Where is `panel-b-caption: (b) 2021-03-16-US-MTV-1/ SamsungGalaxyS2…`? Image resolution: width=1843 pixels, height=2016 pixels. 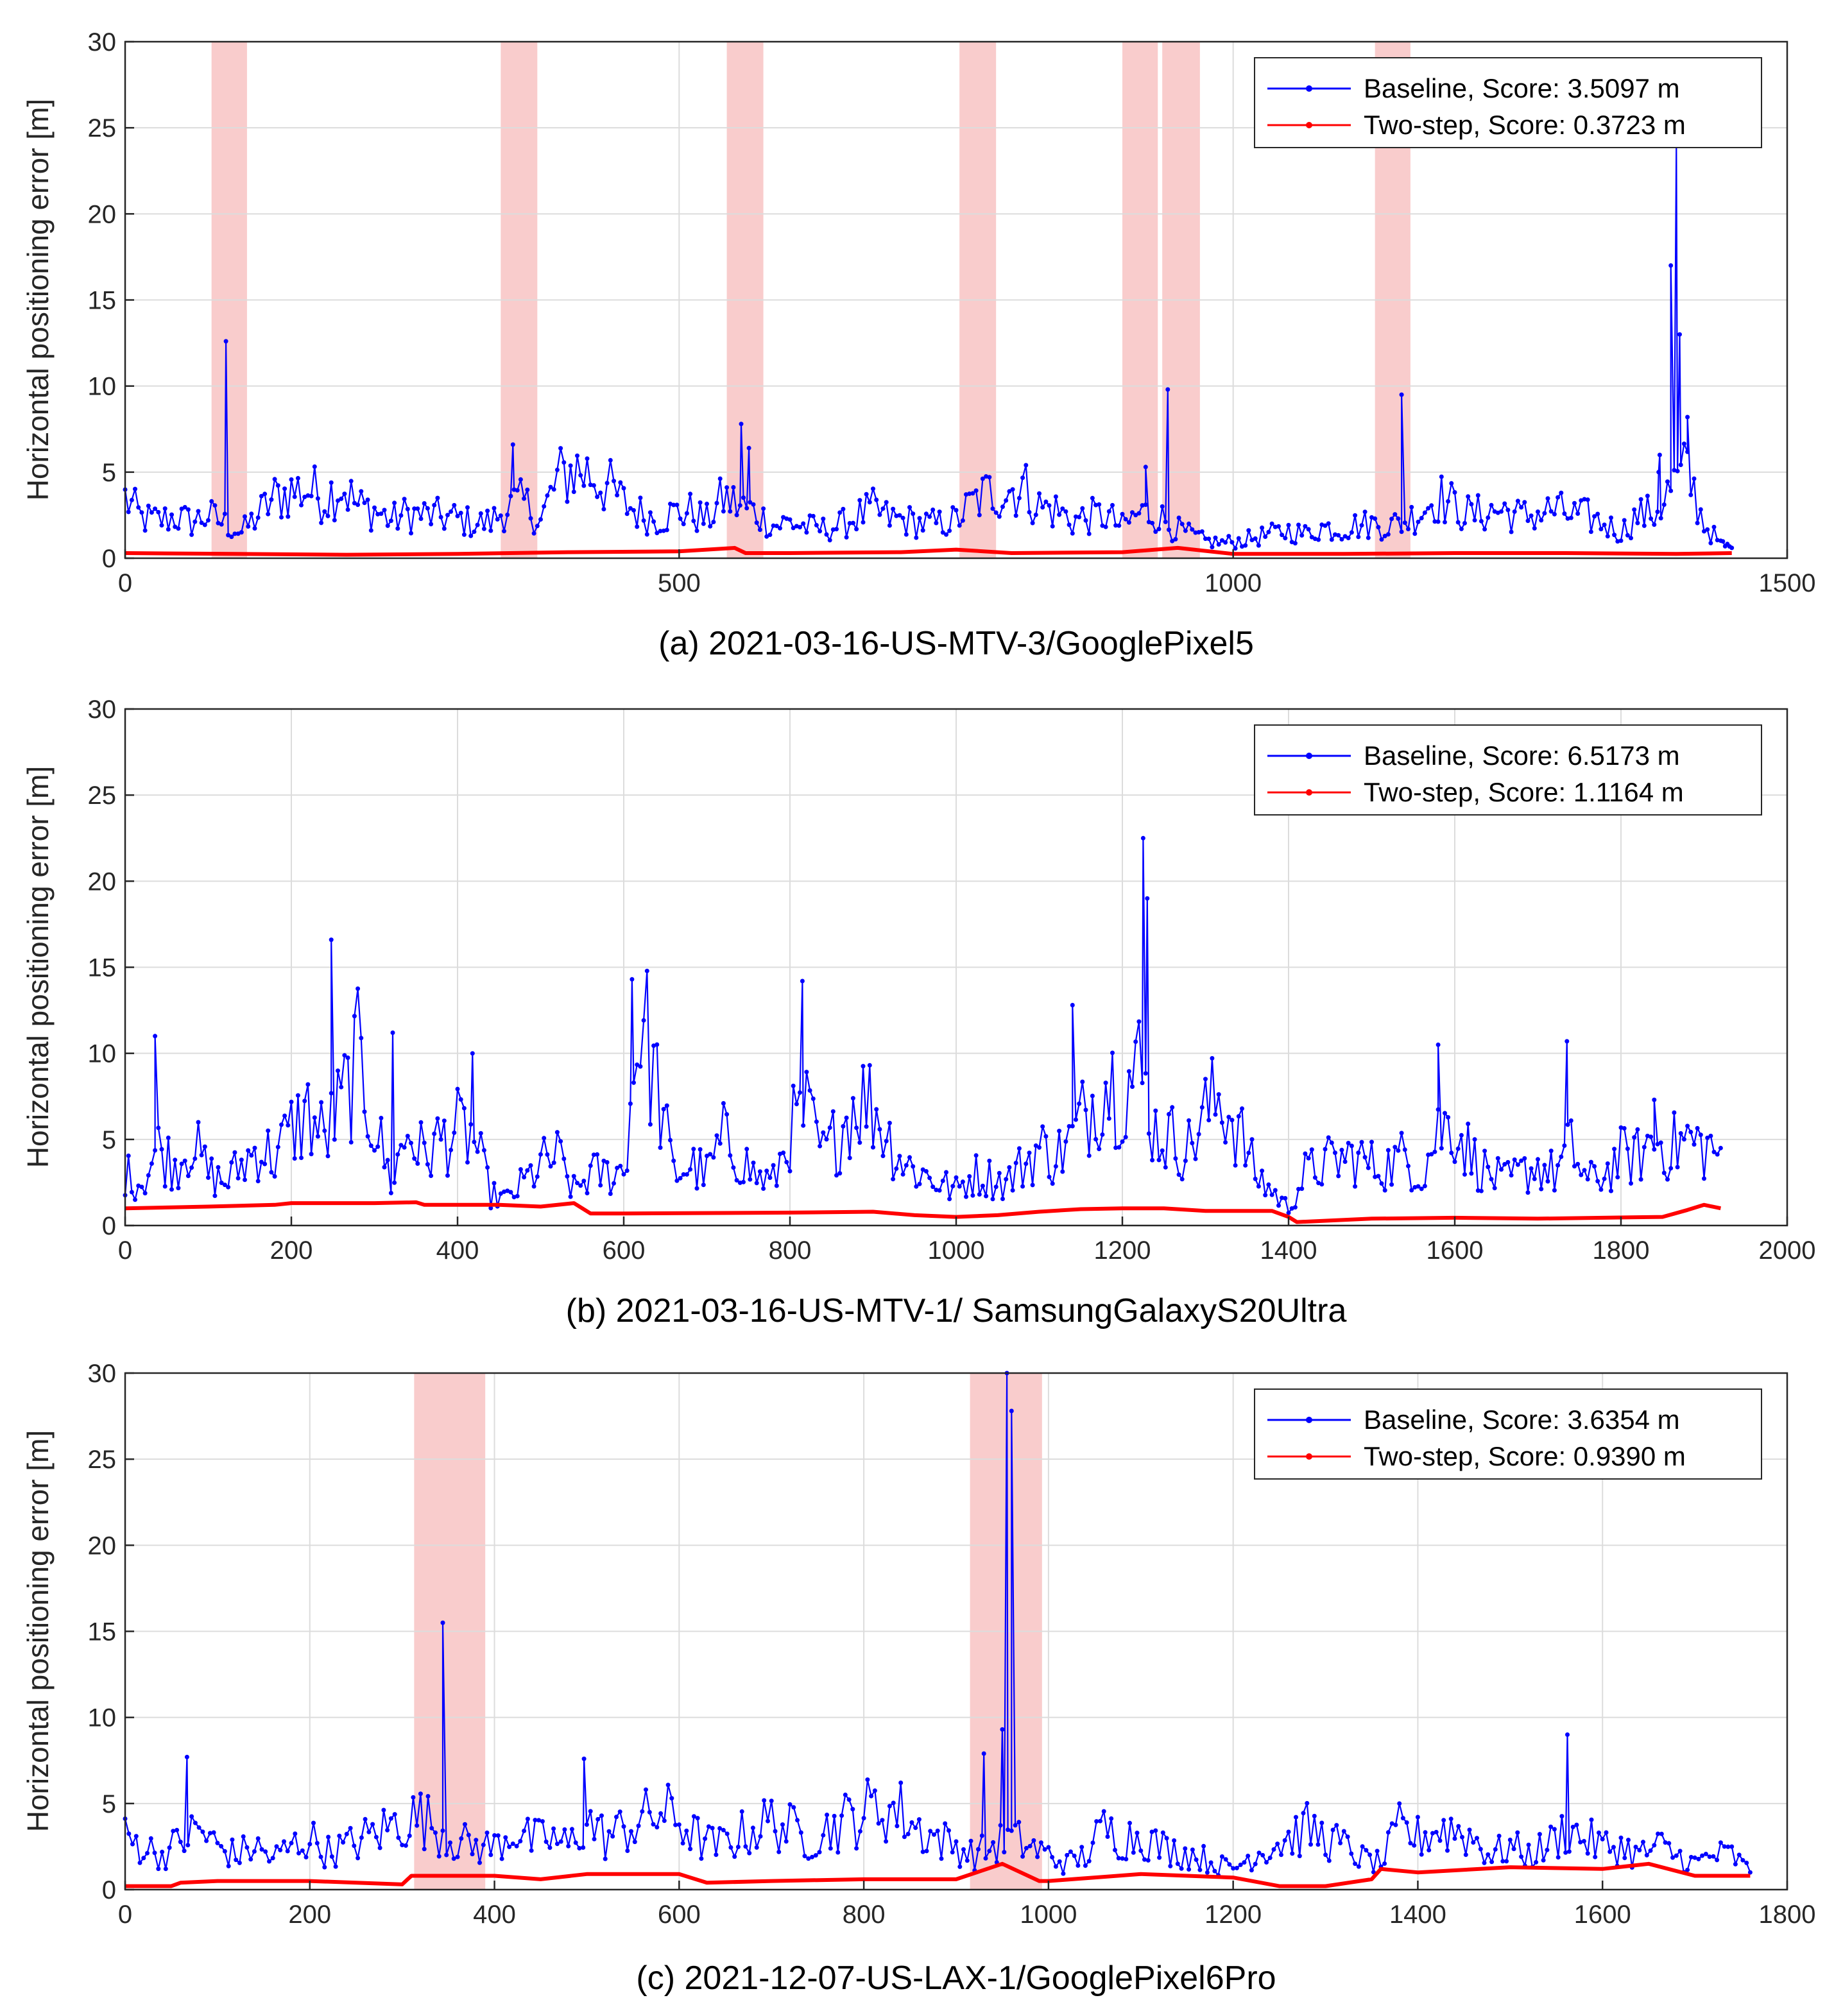
panel-b-caption: (b) 2021-03-16-US-MTV-1/ SamsungGalaxyS2… is located at coordinates (956, 1310).